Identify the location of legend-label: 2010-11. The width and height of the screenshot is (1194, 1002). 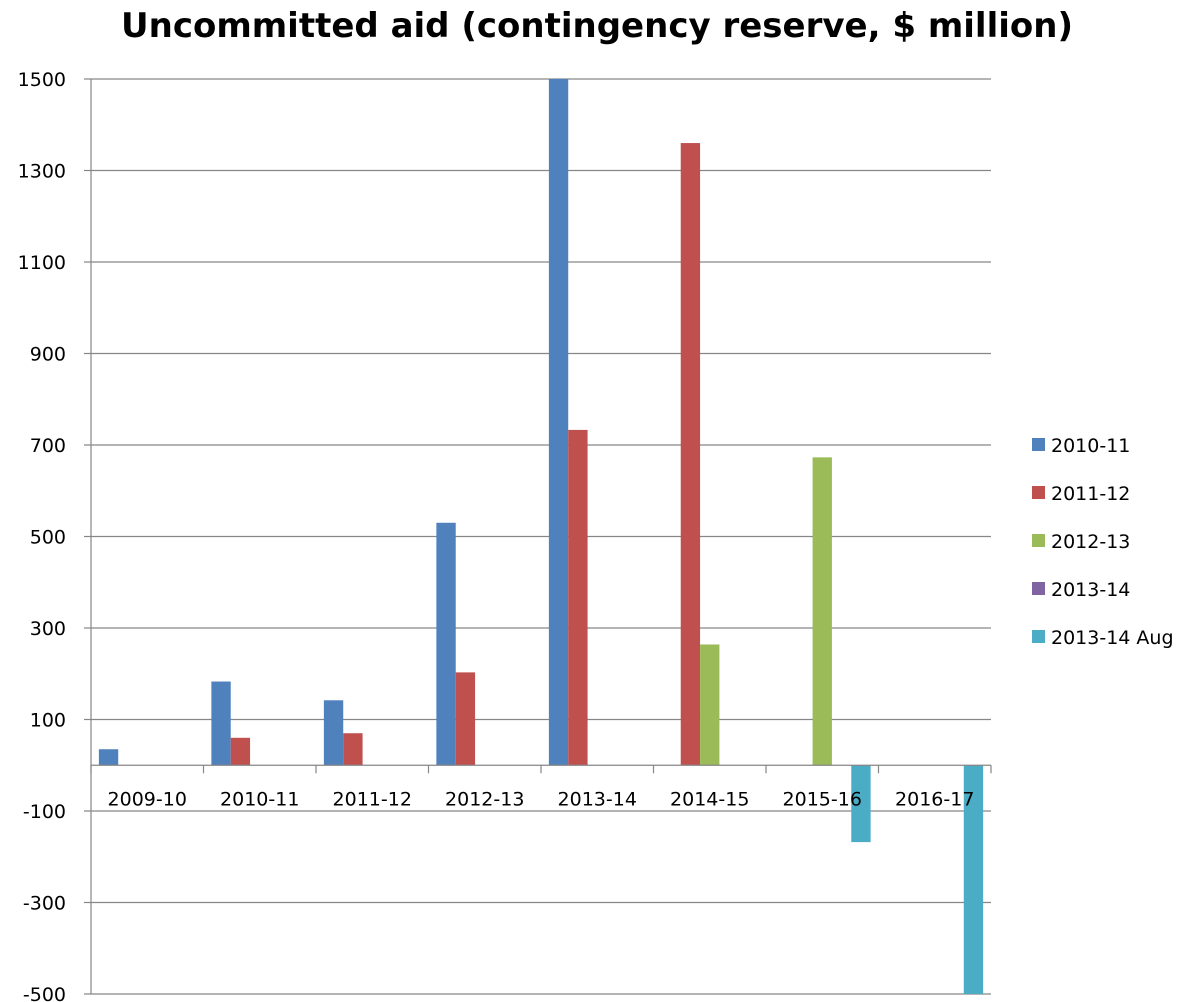
(1090, 446).